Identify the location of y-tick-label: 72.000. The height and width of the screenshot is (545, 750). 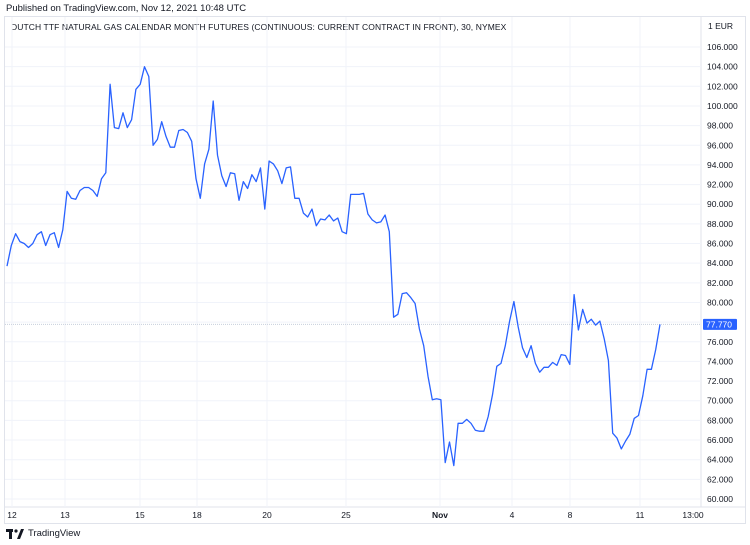
(720, 381).